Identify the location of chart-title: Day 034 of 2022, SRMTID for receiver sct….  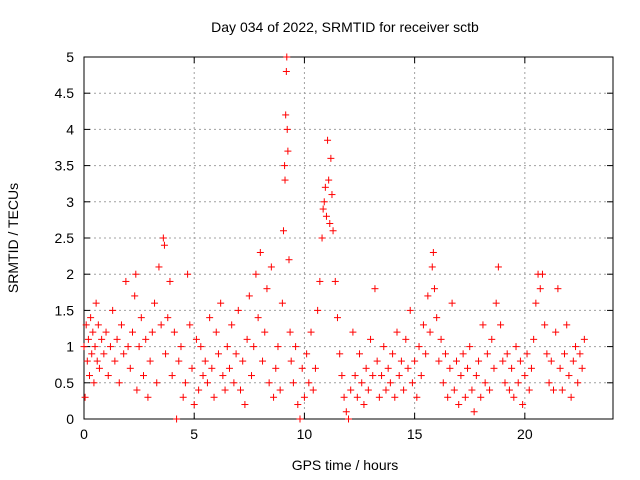
(345, 27).